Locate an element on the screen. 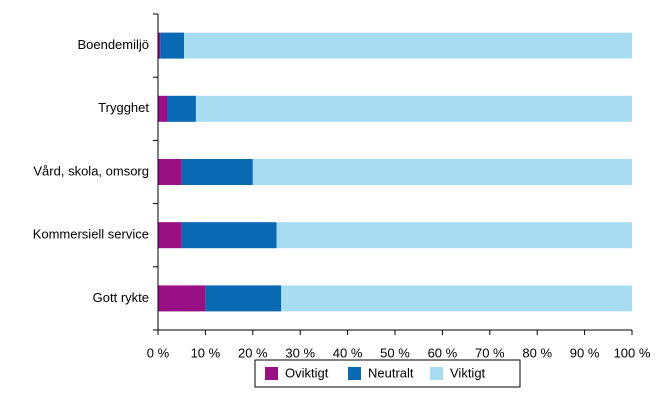 The width and height of the screenshot is (657, 416). x-tick-label: 80 % is located at coordinates (537, 352).